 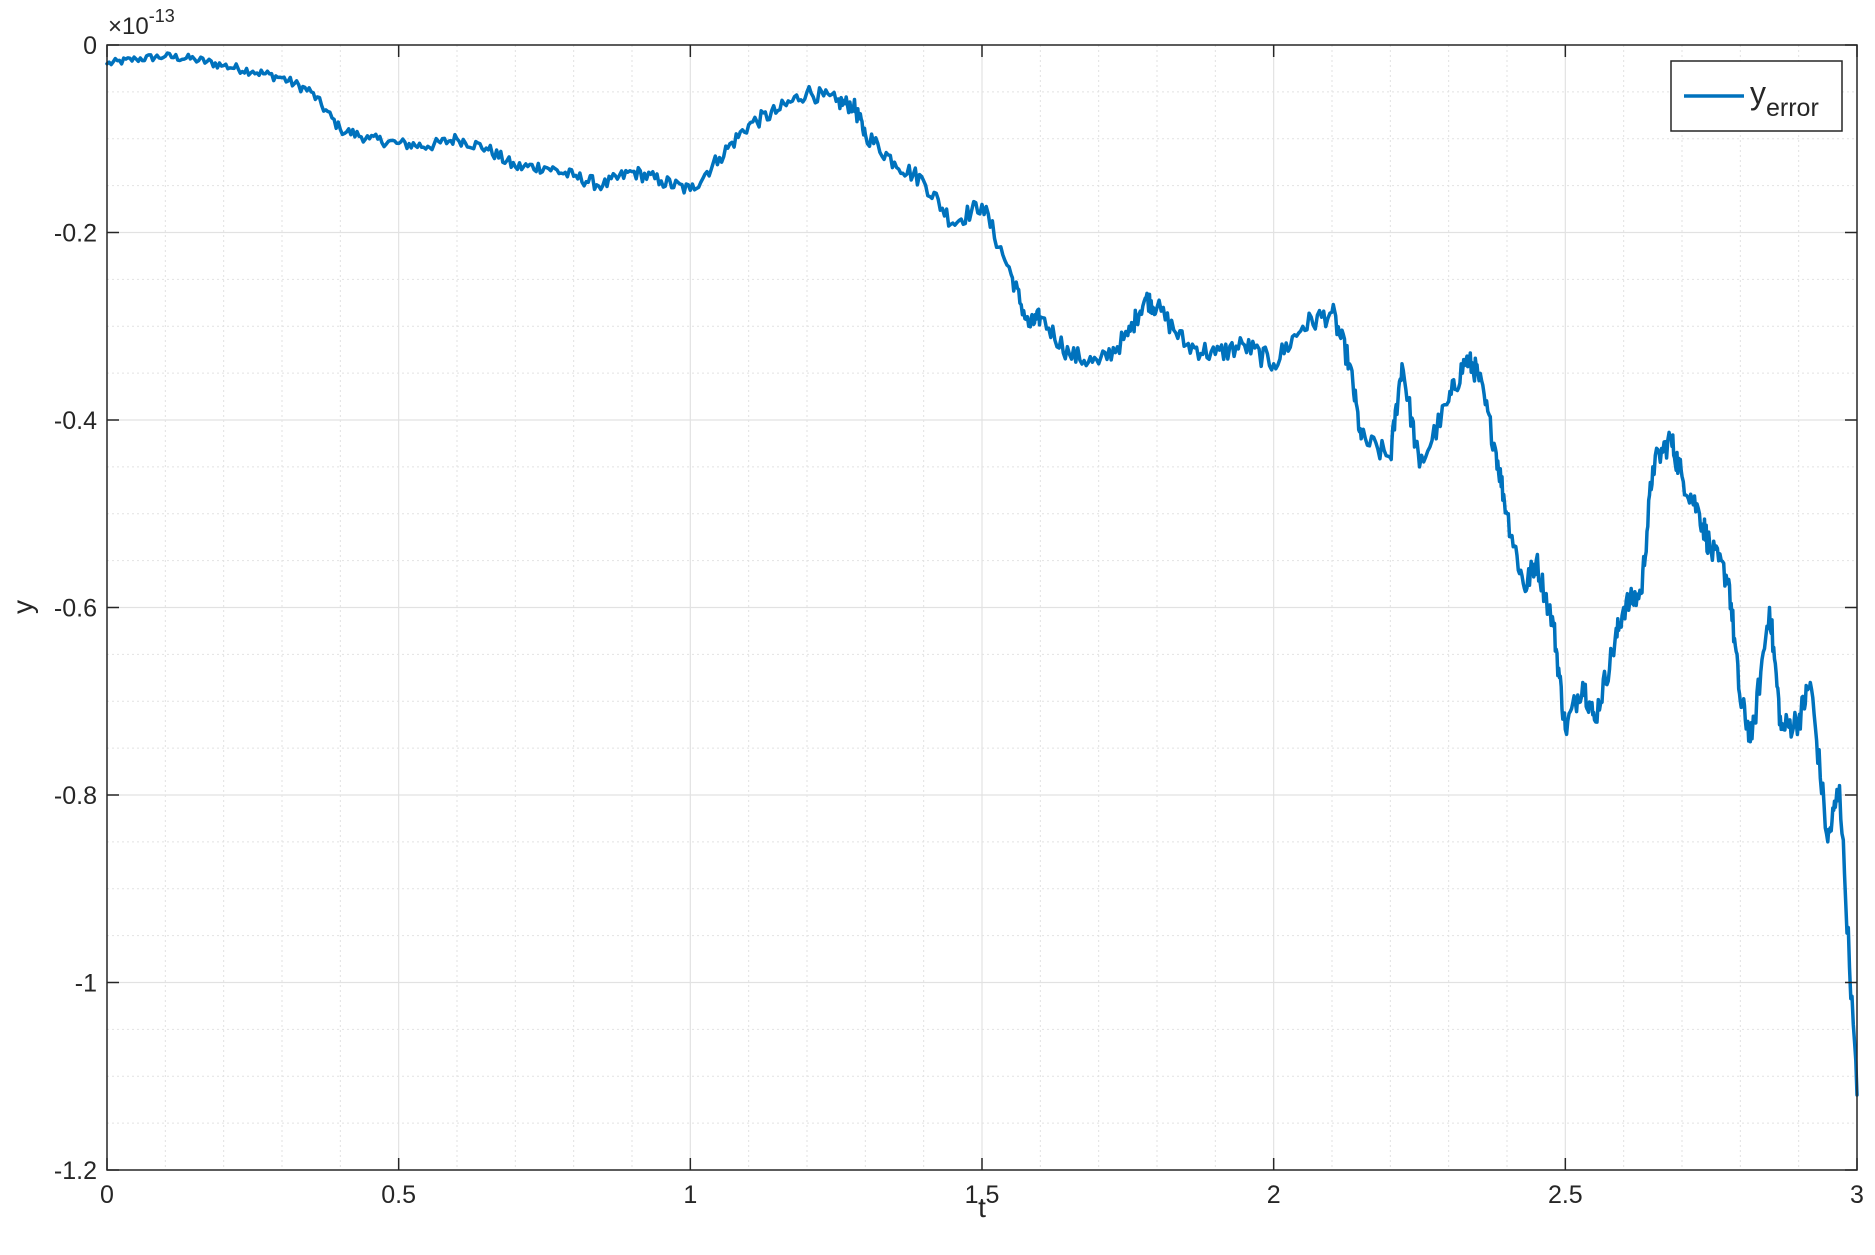 I want to click on y-tick-label: -0.4, so click(x=75, y=421).